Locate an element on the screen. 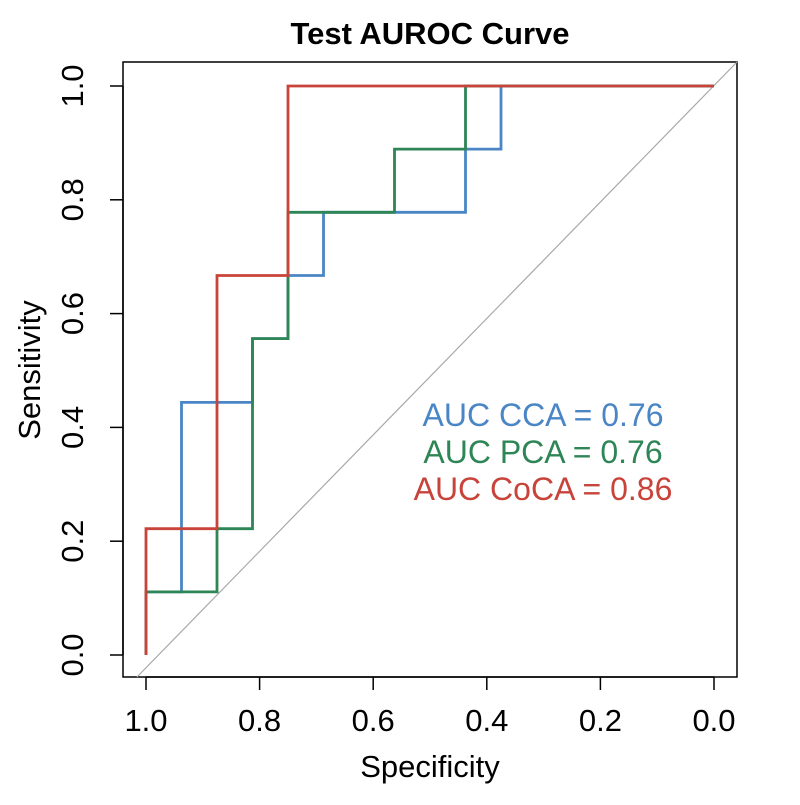  y-tick-label: 0.4 is located at coordinates (72, 427).